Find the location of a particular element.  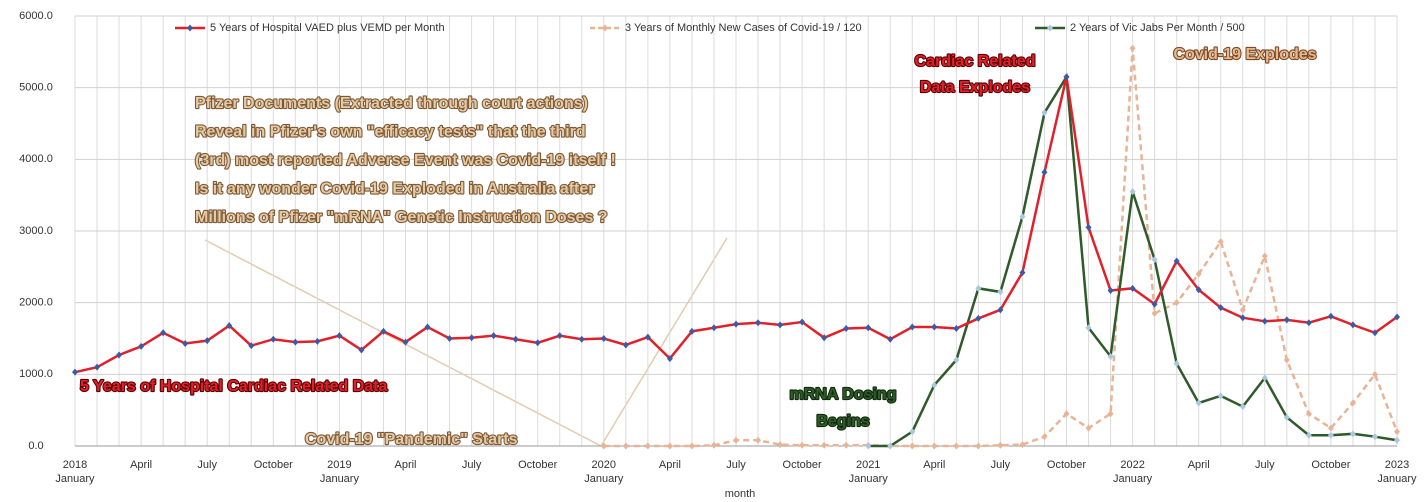

x-year-label: 2018 is located at coordinates (75, 465).